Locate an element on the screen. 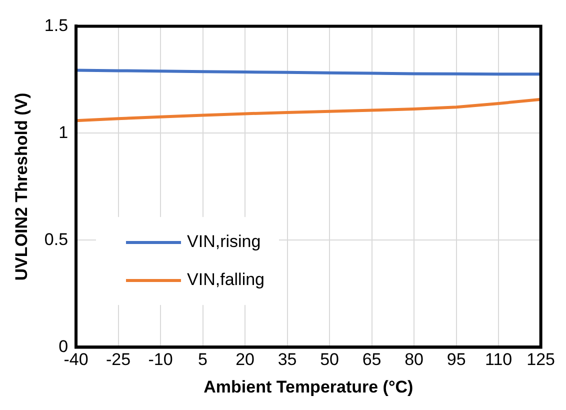 This screenshot has width=566, height=410. legend-label: VIN,falling is located at coordinates (226, 280).